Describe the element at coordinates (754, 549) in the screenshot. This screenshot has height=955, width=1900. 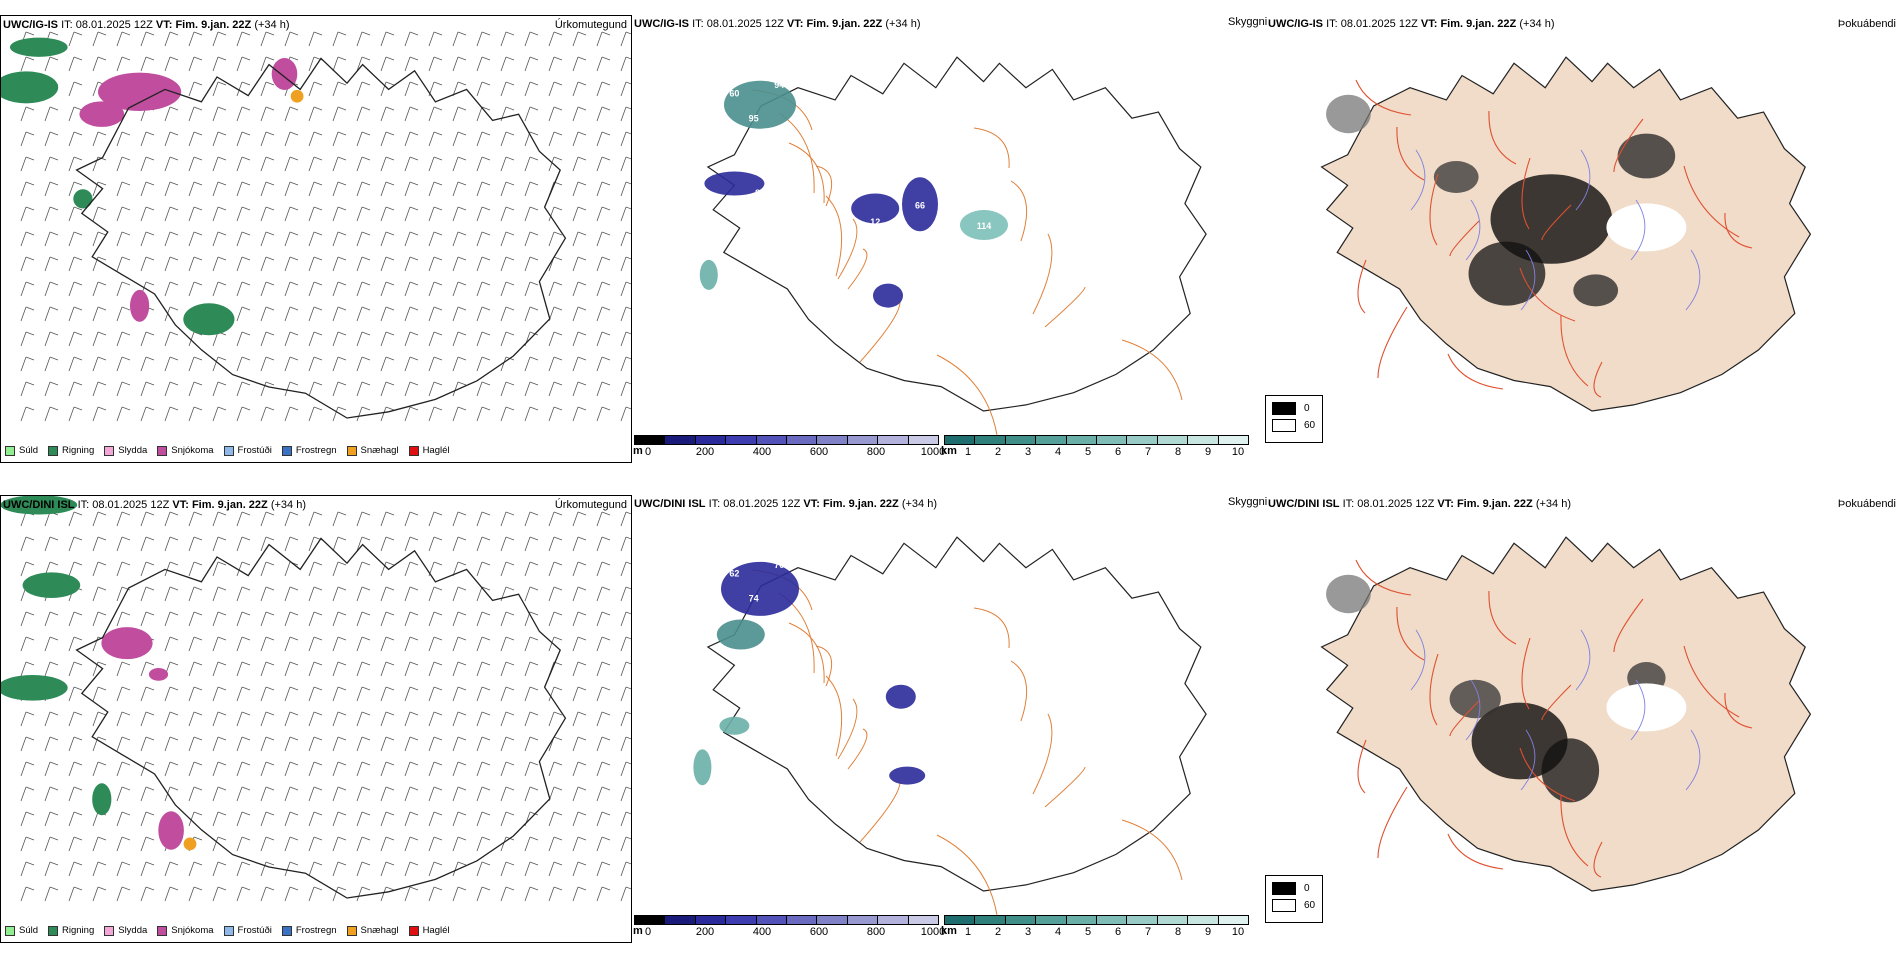
I see `cloud-base-value: 60` at that location.